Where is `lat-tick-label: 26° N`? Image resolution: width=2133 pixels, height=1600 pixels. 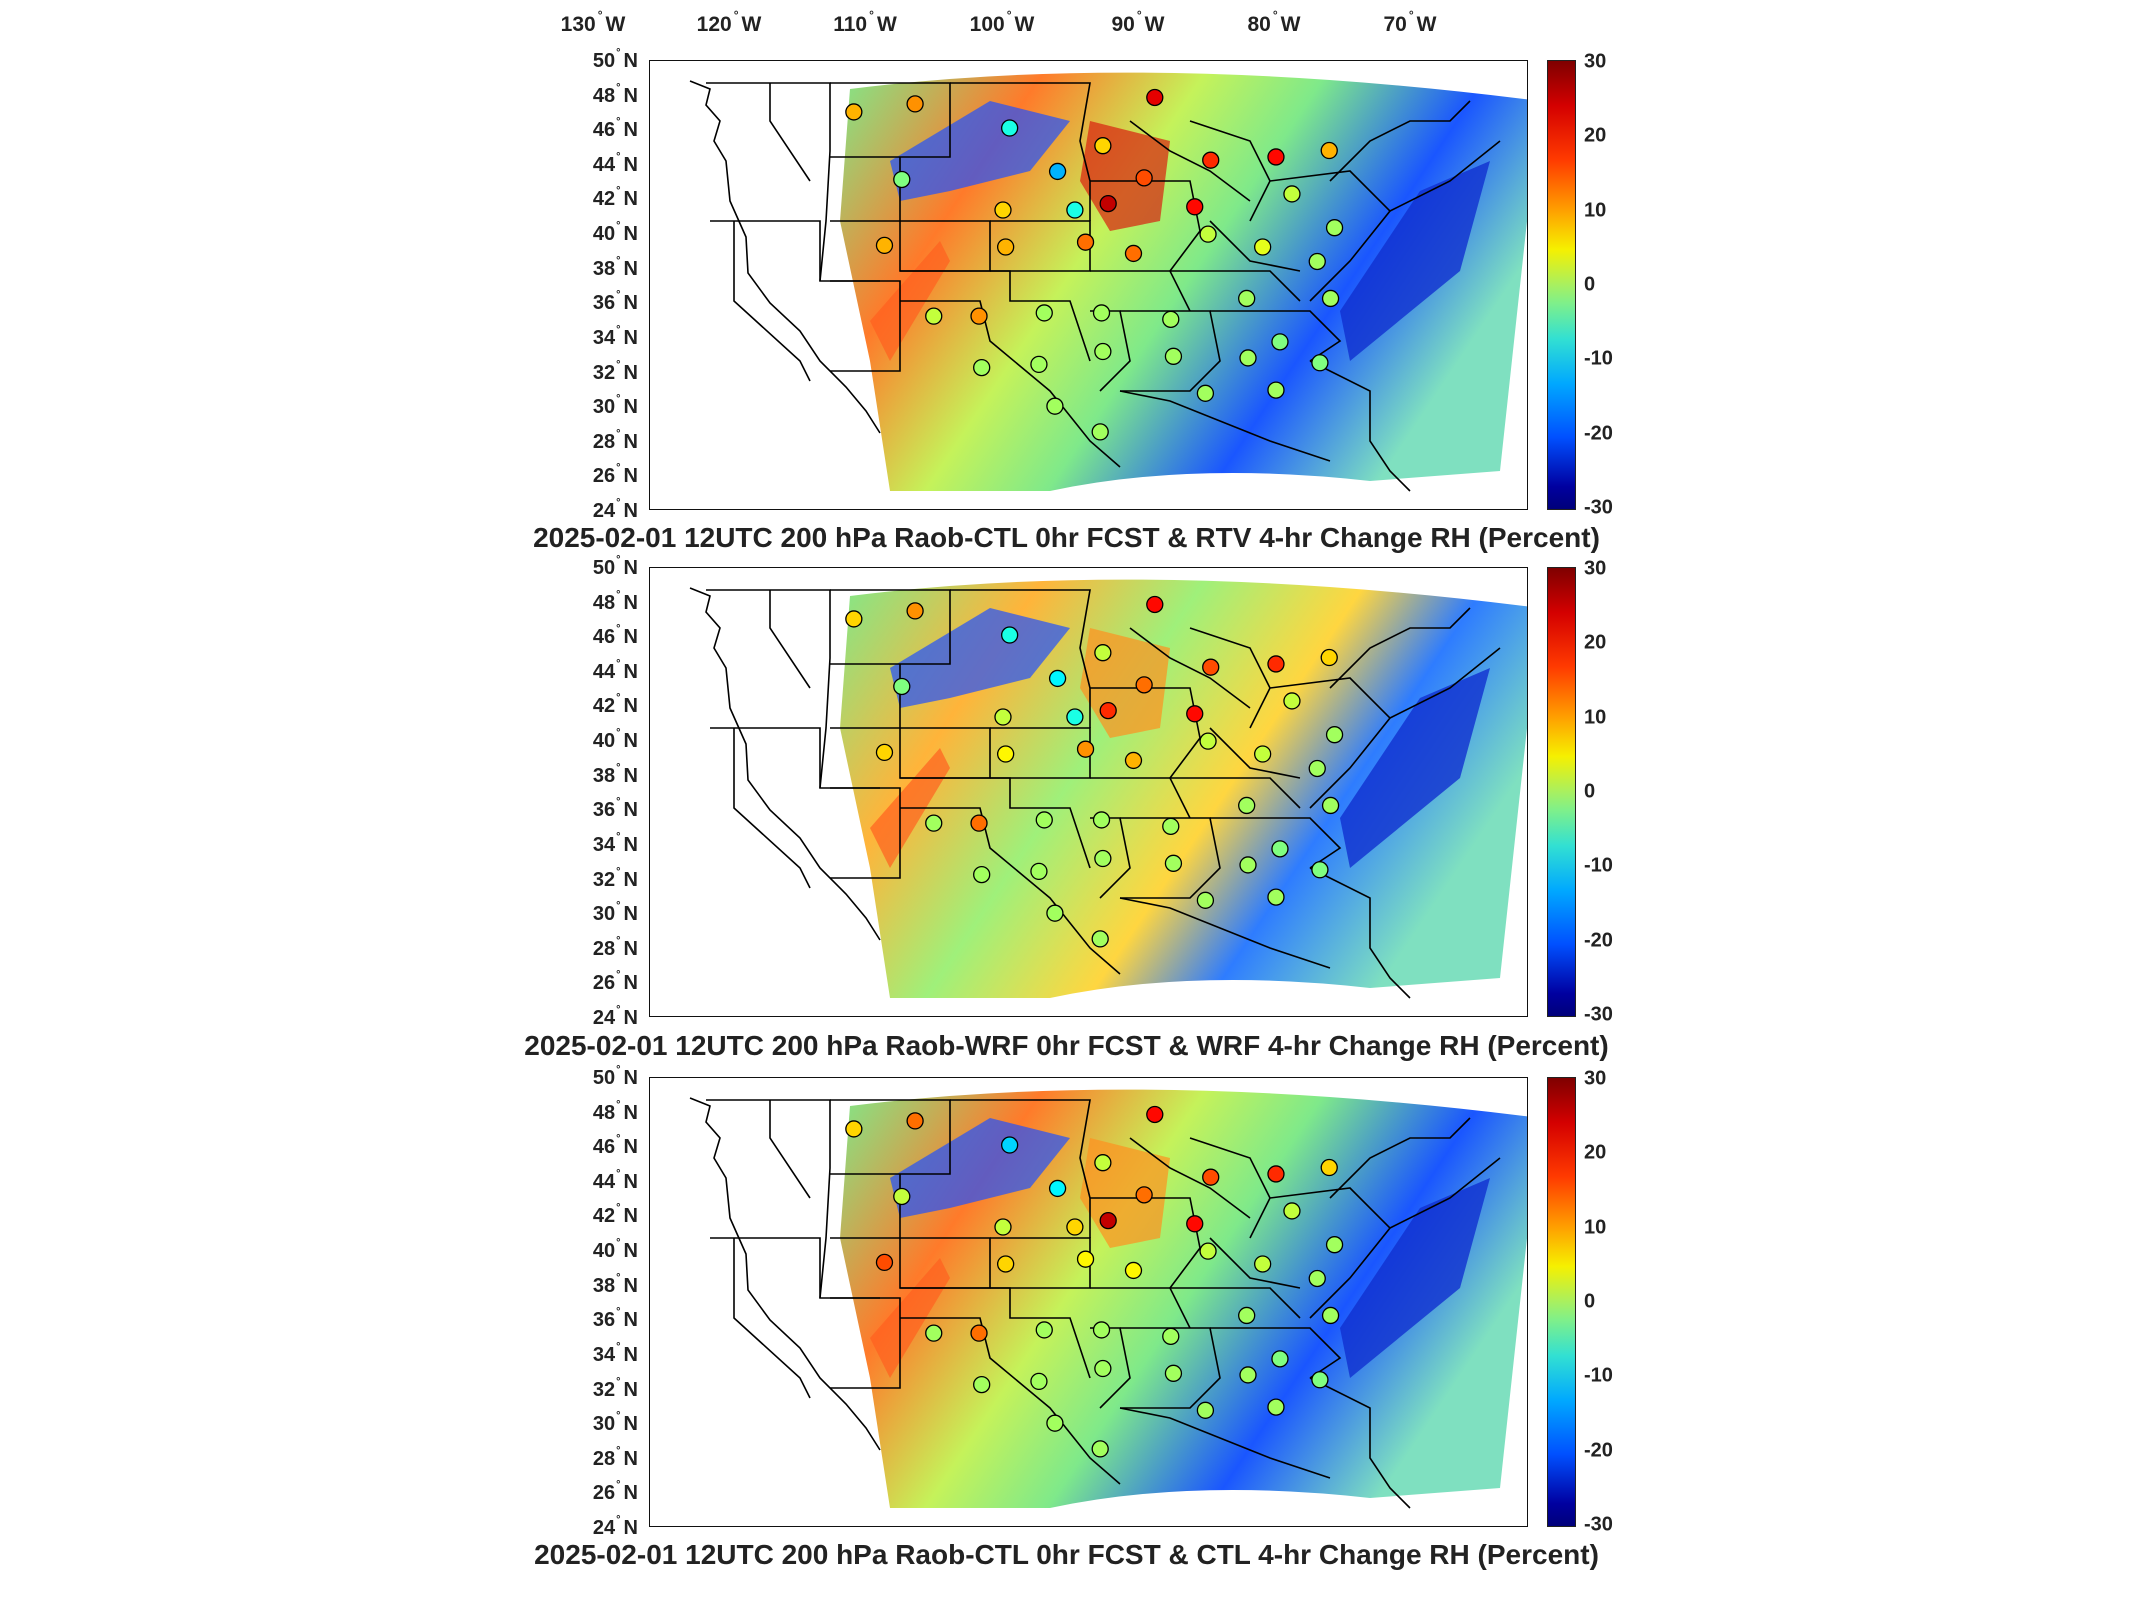 lat-tick-label: 26° N is located at coordinates (615, 982).